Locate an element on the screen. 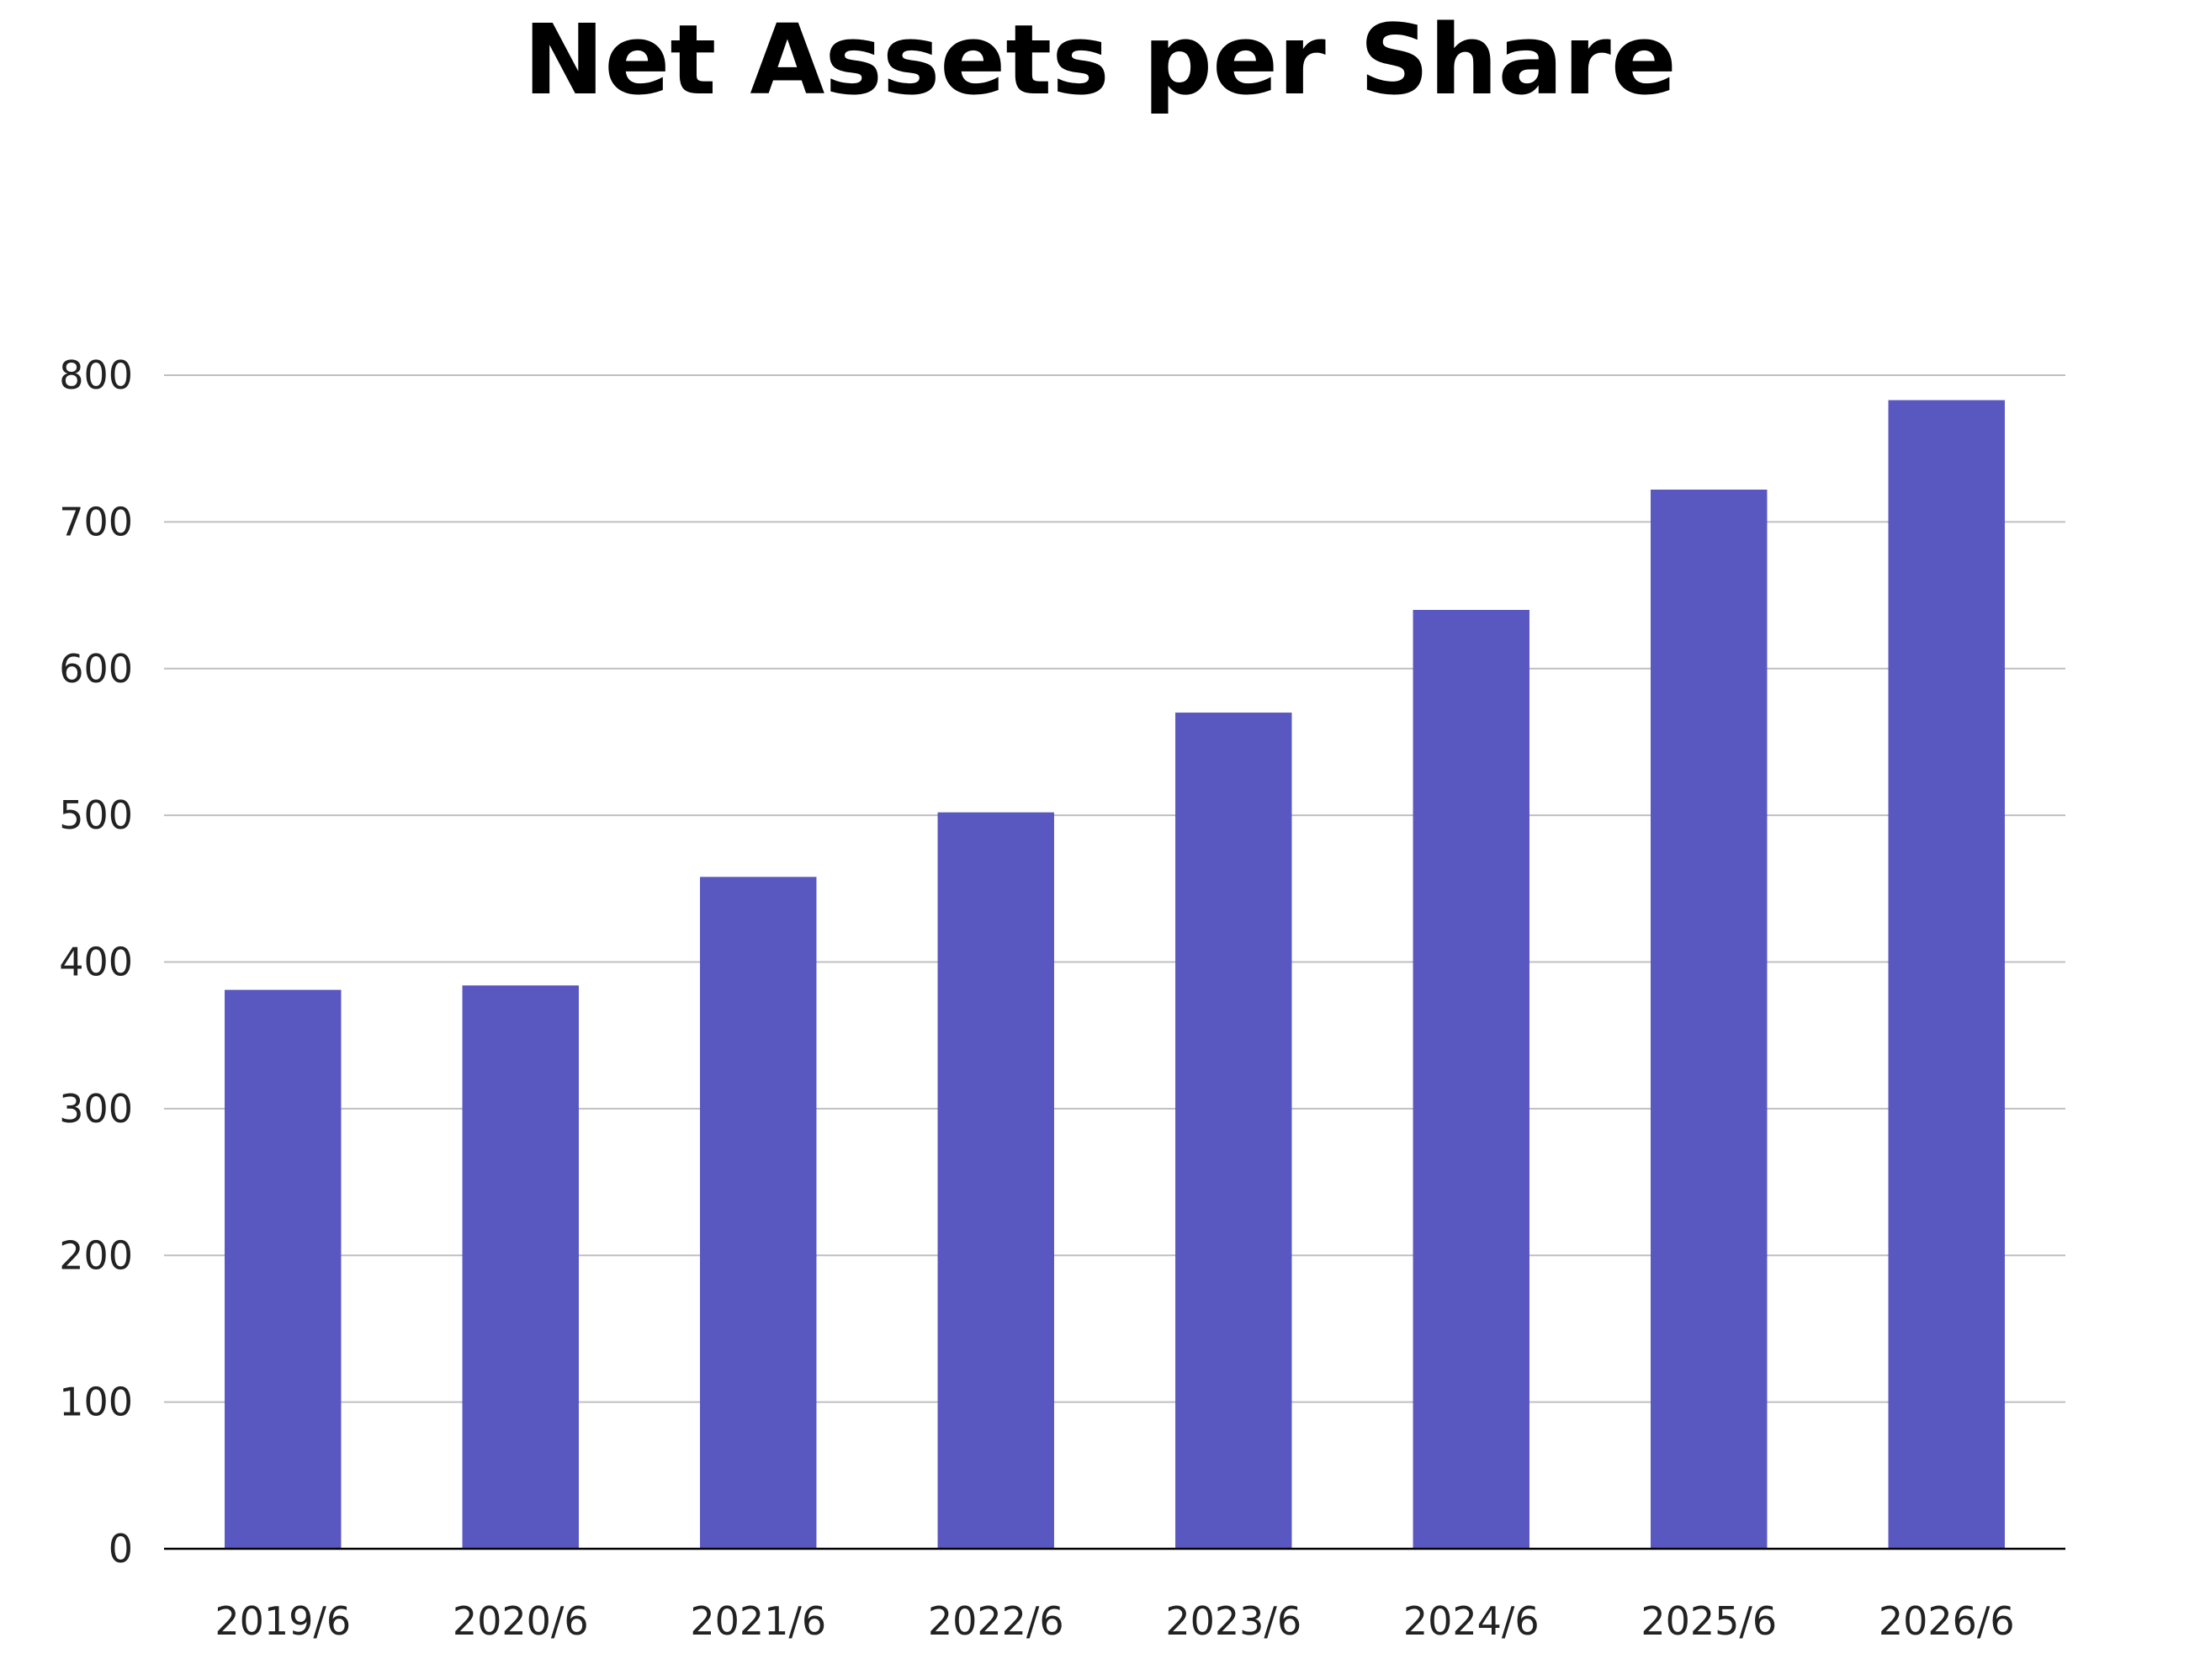 The width and height of the screenshot is (2200, 1680). x-tick-label: 2026/6 is located at coordinates (1947, 1621).